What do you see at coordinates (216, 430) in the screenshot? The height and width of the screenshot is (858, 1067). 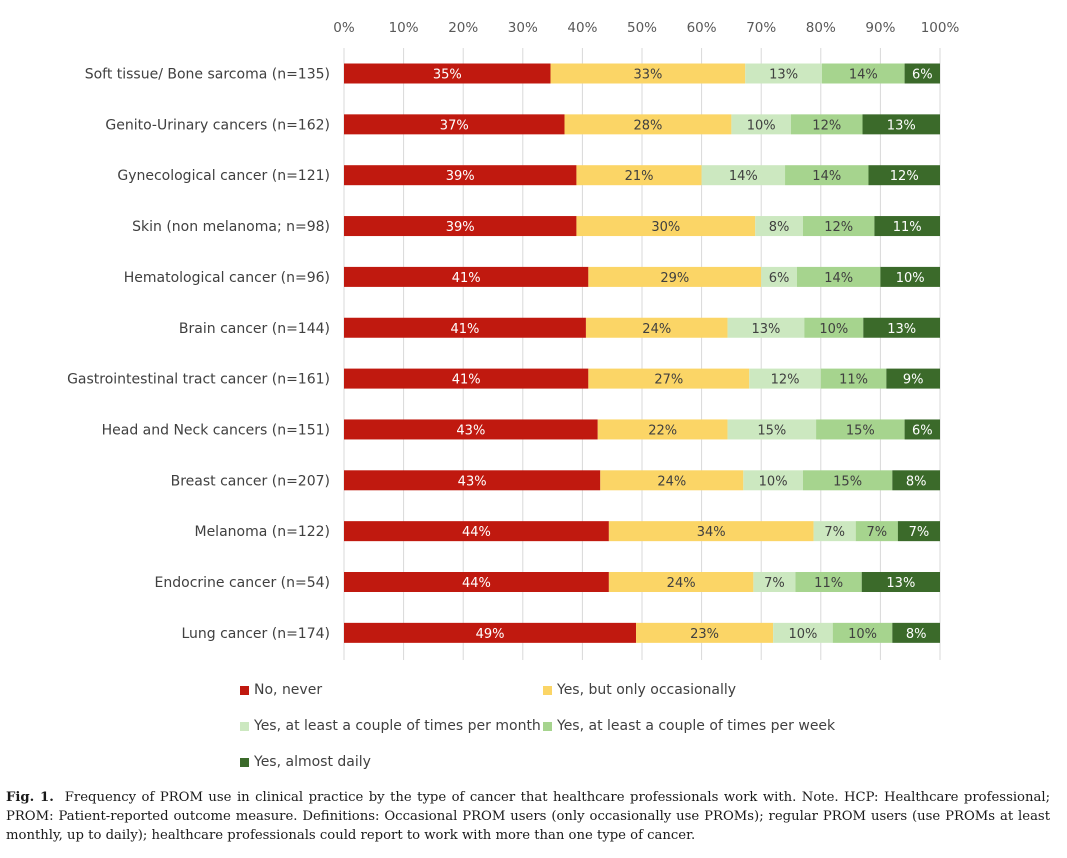 I see `category-label: Head and Neck cancers (n=151)` at bounding box center [216, 430].